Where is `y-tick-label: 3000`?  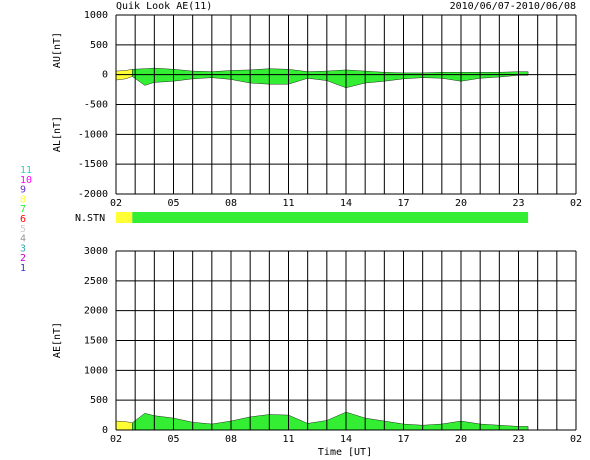
y-tick-label: 3000 is located at coordinates (96, 251).